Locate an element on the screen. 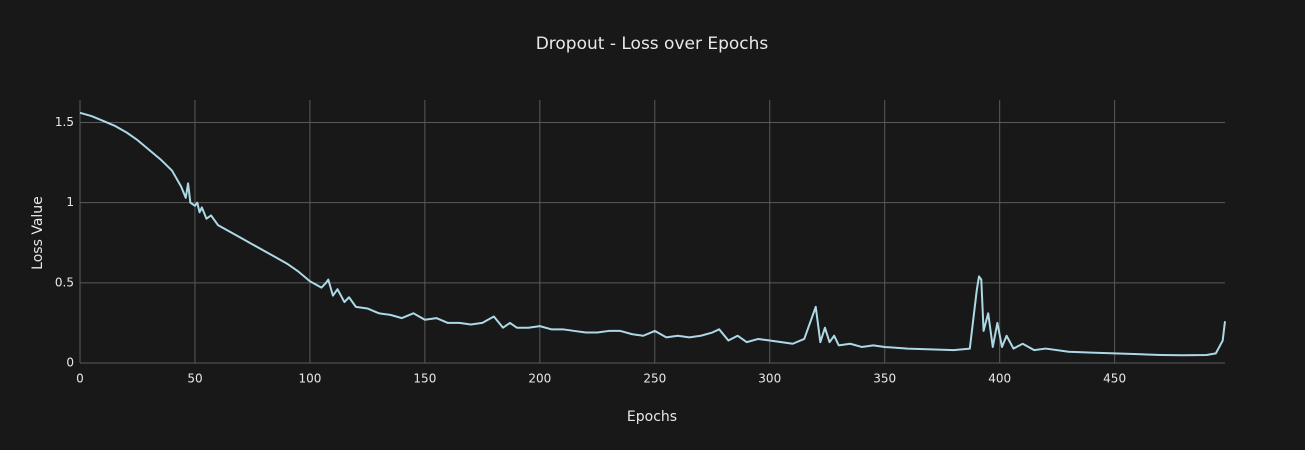 The width and height of the screenshot is (1305, 450). y-tick-label: 1 is located at coordinates (70, 202).